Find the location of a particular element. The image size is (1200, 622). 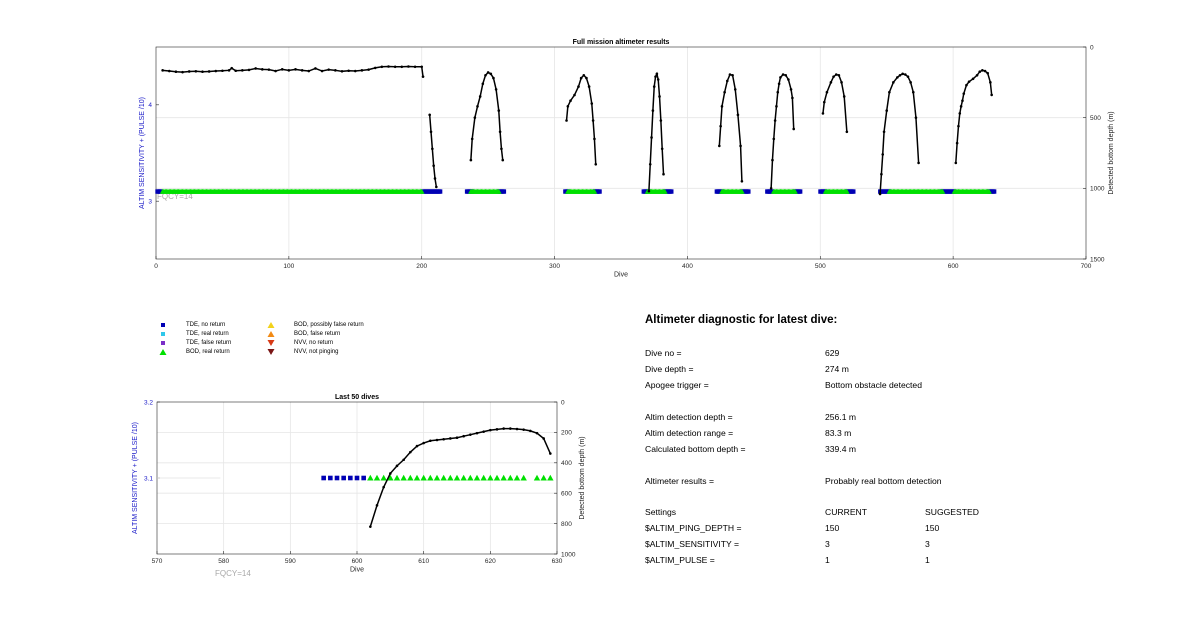

diag-value: 256.1 m is located at coordinates (841, 417).